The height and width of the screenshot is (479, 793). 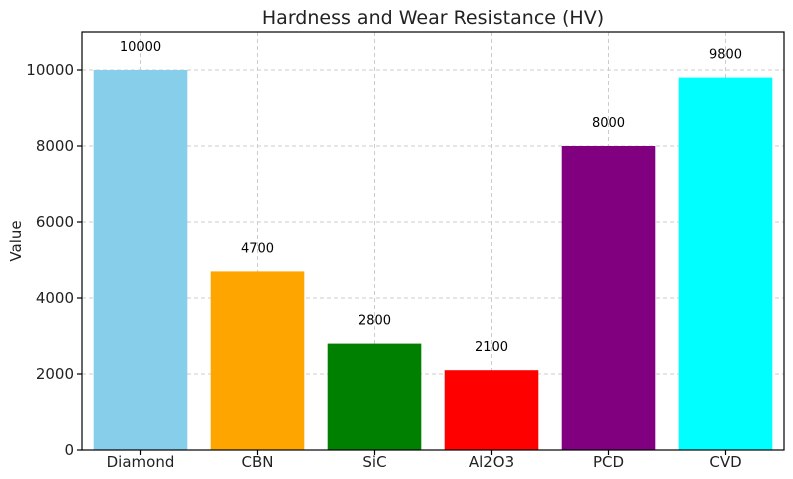 What do you see at coordinates (374, 462) in the screenshot?
I see `x-tick-label: SiC` at bounding box center [374, 462].